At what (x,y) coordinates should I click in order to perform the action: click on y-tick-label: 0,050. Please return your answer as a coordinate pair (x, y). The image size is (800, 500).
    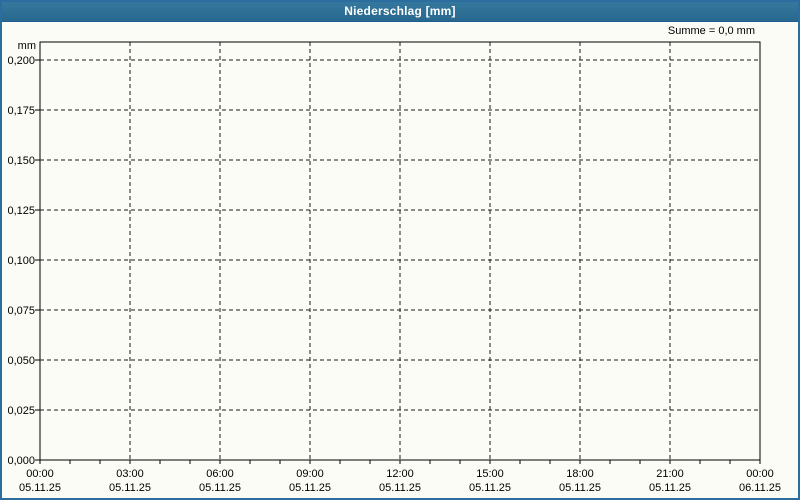
    Looking at the image, I should click on (21, 361).